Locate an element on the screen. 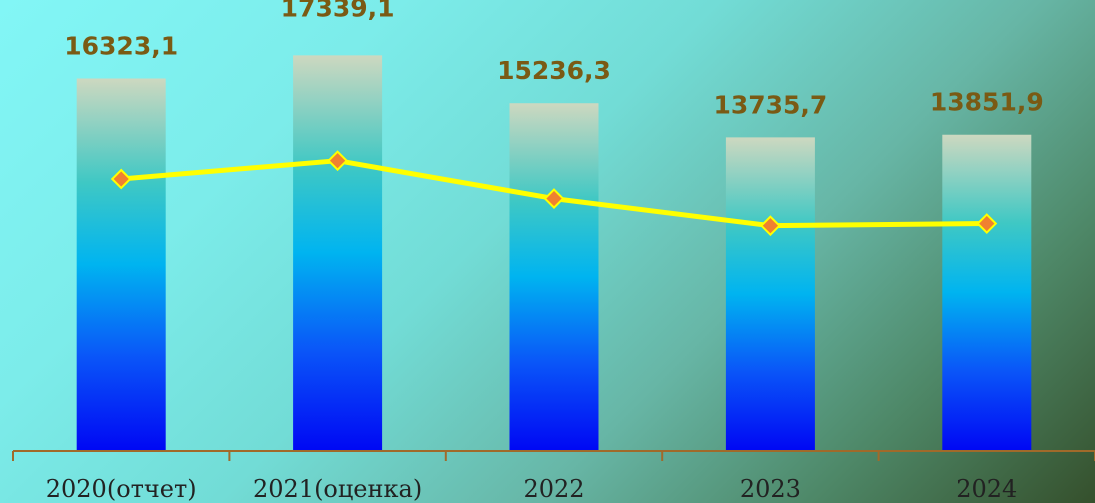 The height and width of the screenshot is (503, 1095). value-label-3: 15236,3 is located at coordinates (554, 70).